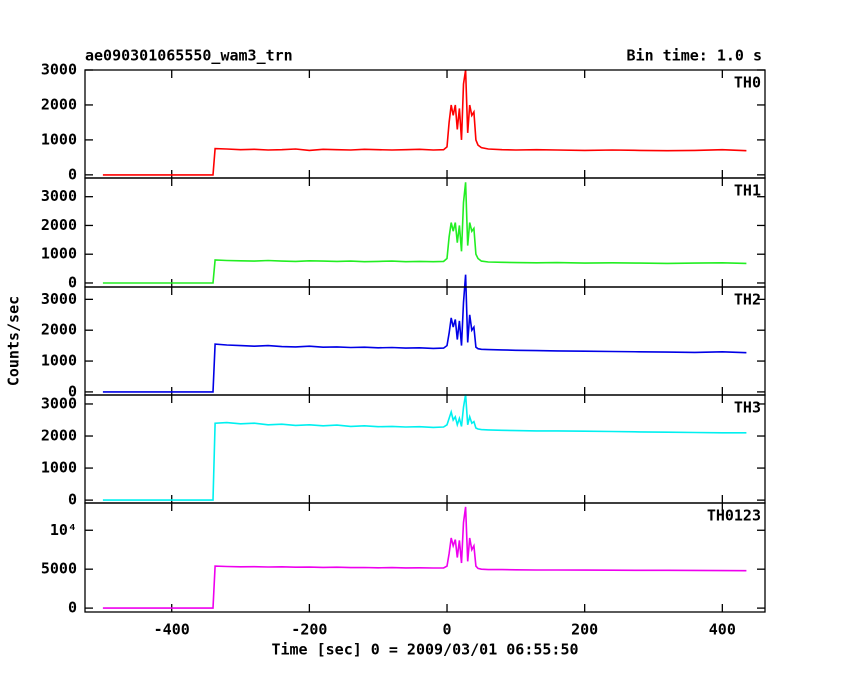 This screenshot has height=680, width=850. I want to click on x-tick-label: 0, so click(447, 630).